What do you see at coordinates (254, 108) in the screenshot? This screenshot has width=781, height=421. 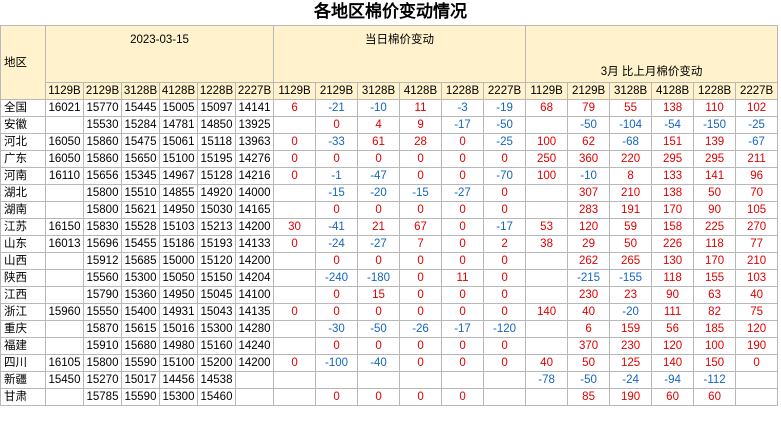 I see `price-cell: 14141` at bounding box center [254, 108].